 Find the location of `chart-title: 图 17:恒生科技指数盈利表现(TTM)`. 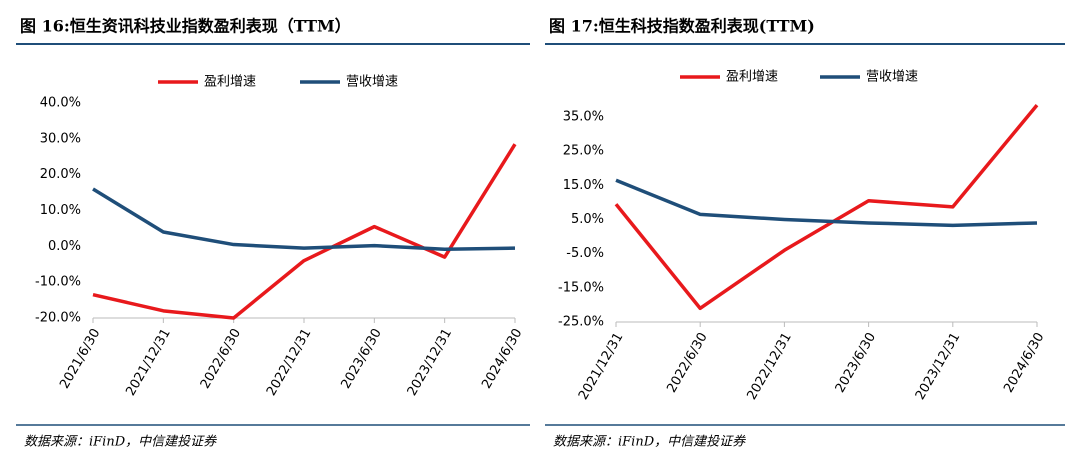

chart-title: 图 17:恒生科技指数盈利表现(TTM) is located at coordinates (682, 26).